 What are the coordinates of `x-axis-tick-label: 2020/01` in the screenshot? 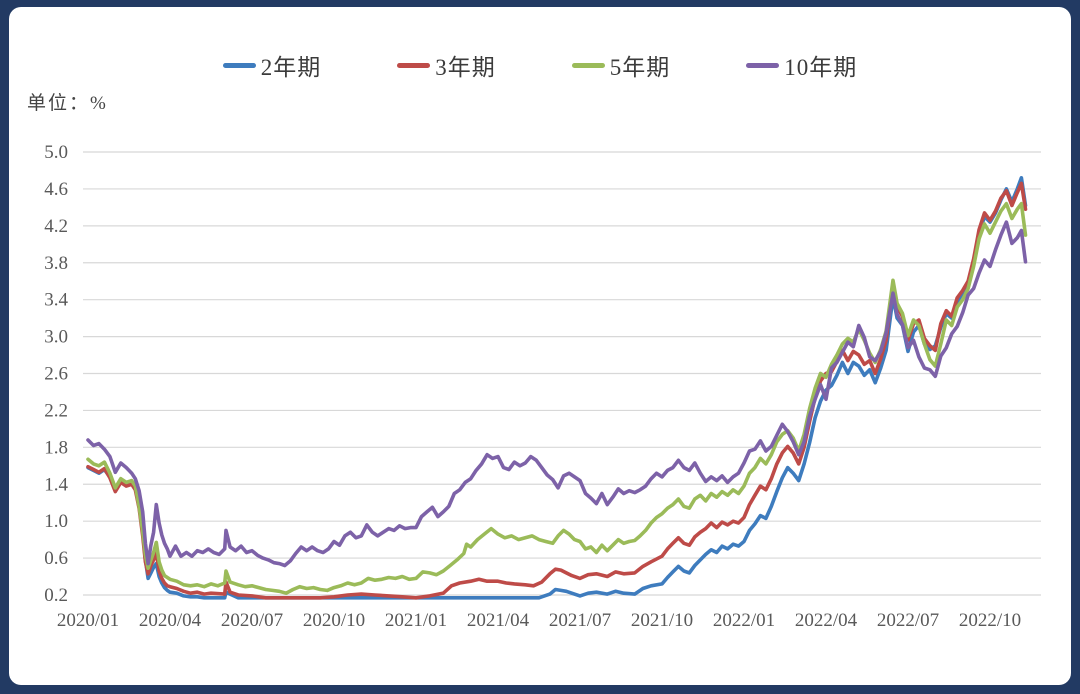 It's located at (88, 620).